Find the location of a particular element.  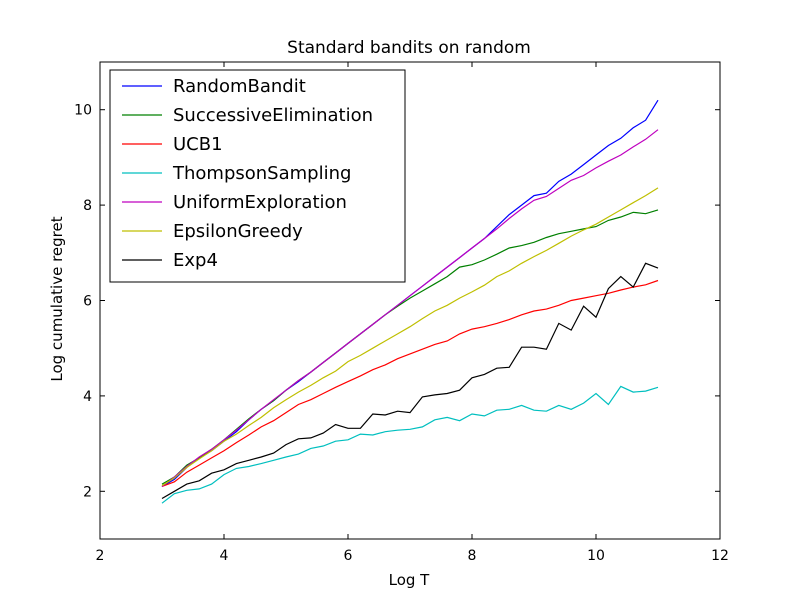

y-tick-label: 6 is located at coordinates (87, 302).